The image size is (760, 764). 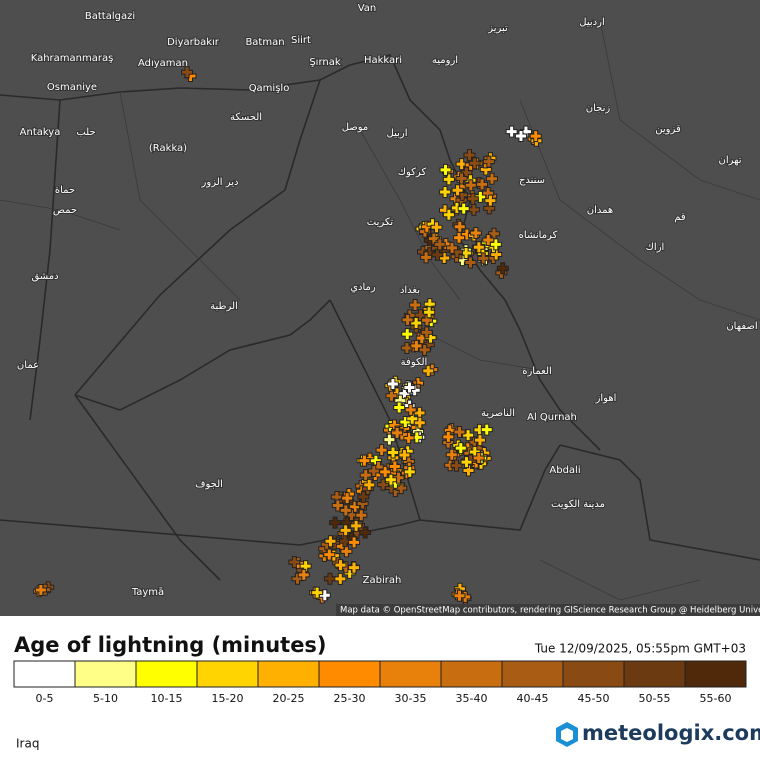 I want to click on legend-label: 15-20, so click(x=228, y=698).